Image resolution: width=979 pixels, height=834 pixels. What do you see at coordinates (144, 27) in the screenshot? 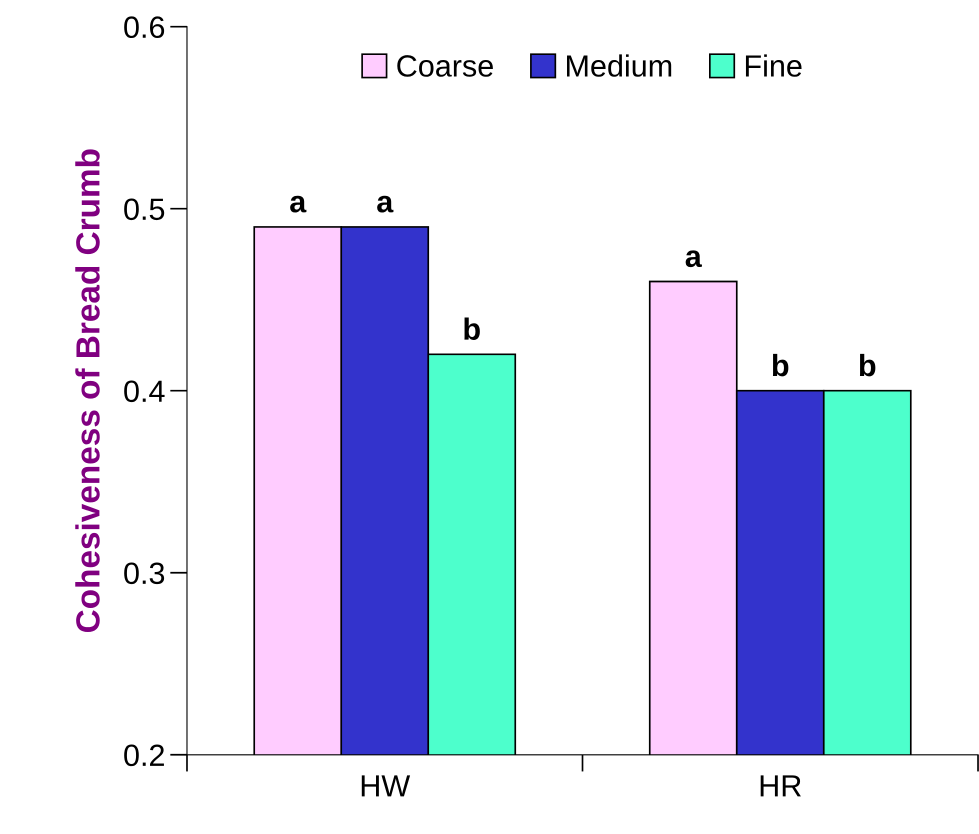
I see `y-tick-label: 0.6` at bounding box center [144, 27].